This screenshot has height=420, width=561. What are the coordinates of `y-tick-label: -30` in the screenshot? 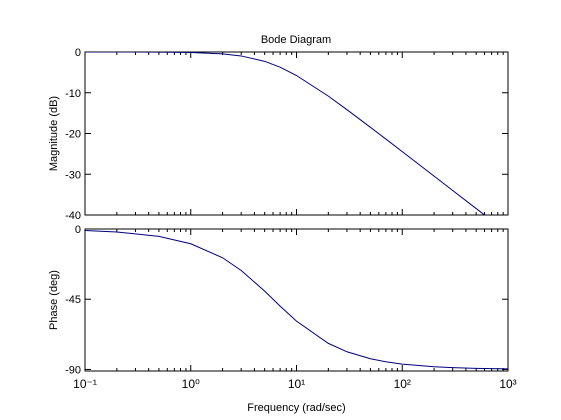 It's located at (73, 175).